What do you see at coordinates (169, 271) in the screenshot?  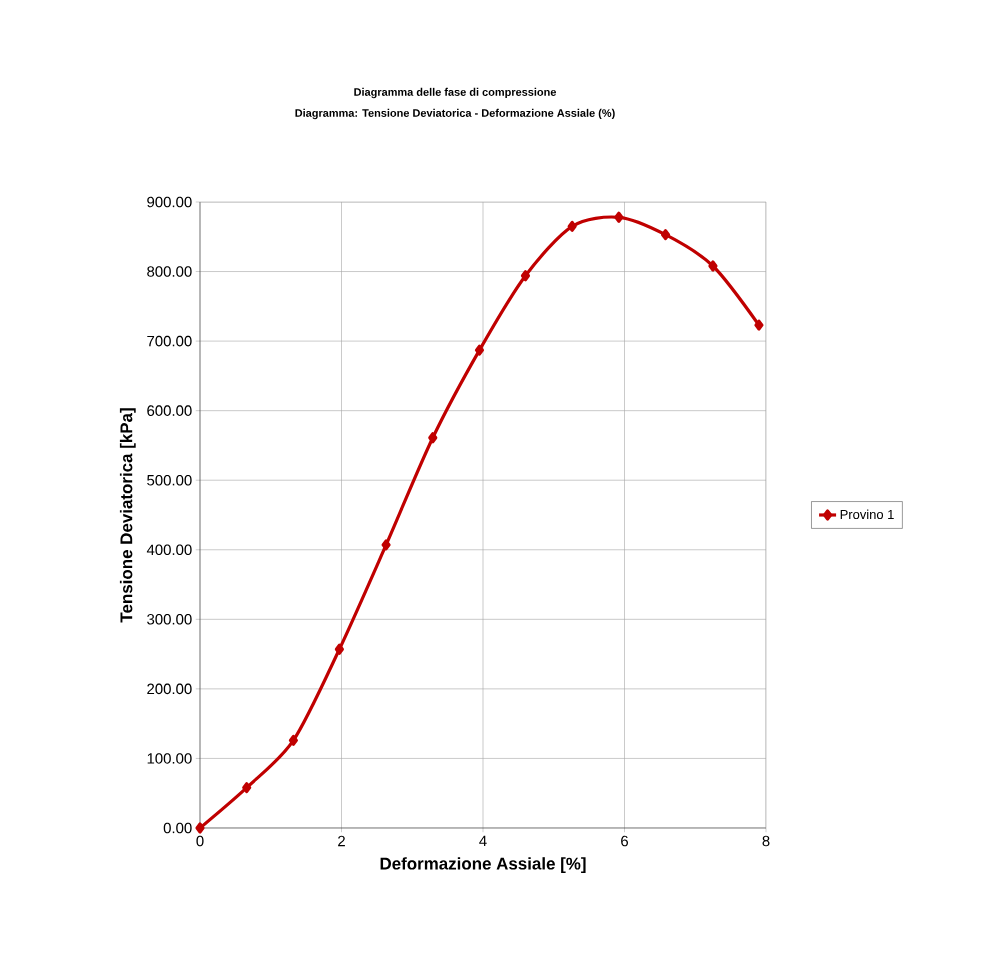 I see `y-tick-label: 800.00` at bounding box center [169, 271].